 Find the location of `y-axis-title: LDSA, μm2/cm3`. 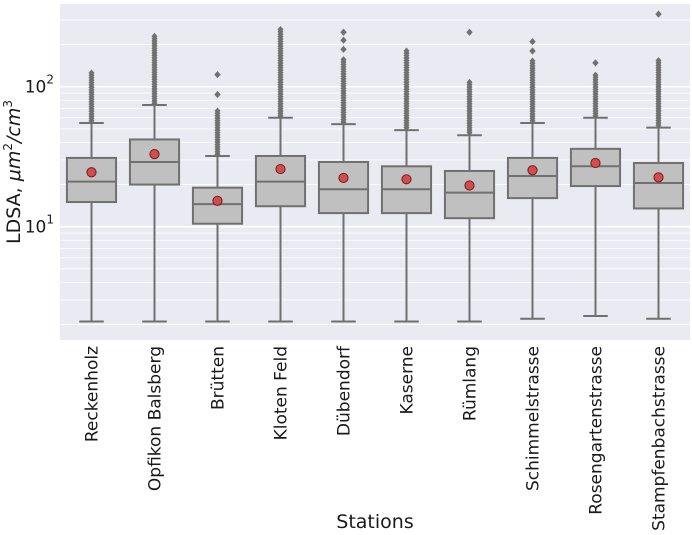

y-axis-title: LDSA, μm2/cm3 is located at coordinates (13, 172).